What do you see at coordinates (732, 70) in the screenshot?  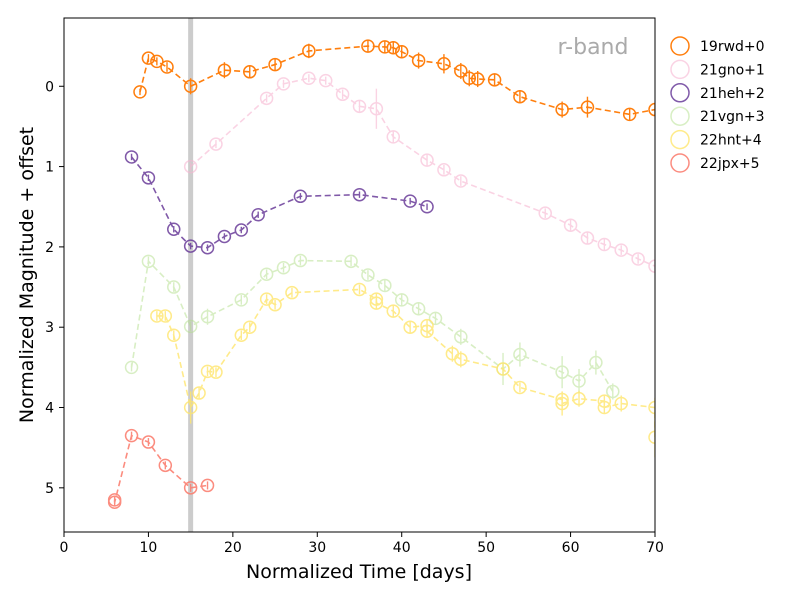 I see `legend-label: 21gno+1` at bounding box center [732, 70].